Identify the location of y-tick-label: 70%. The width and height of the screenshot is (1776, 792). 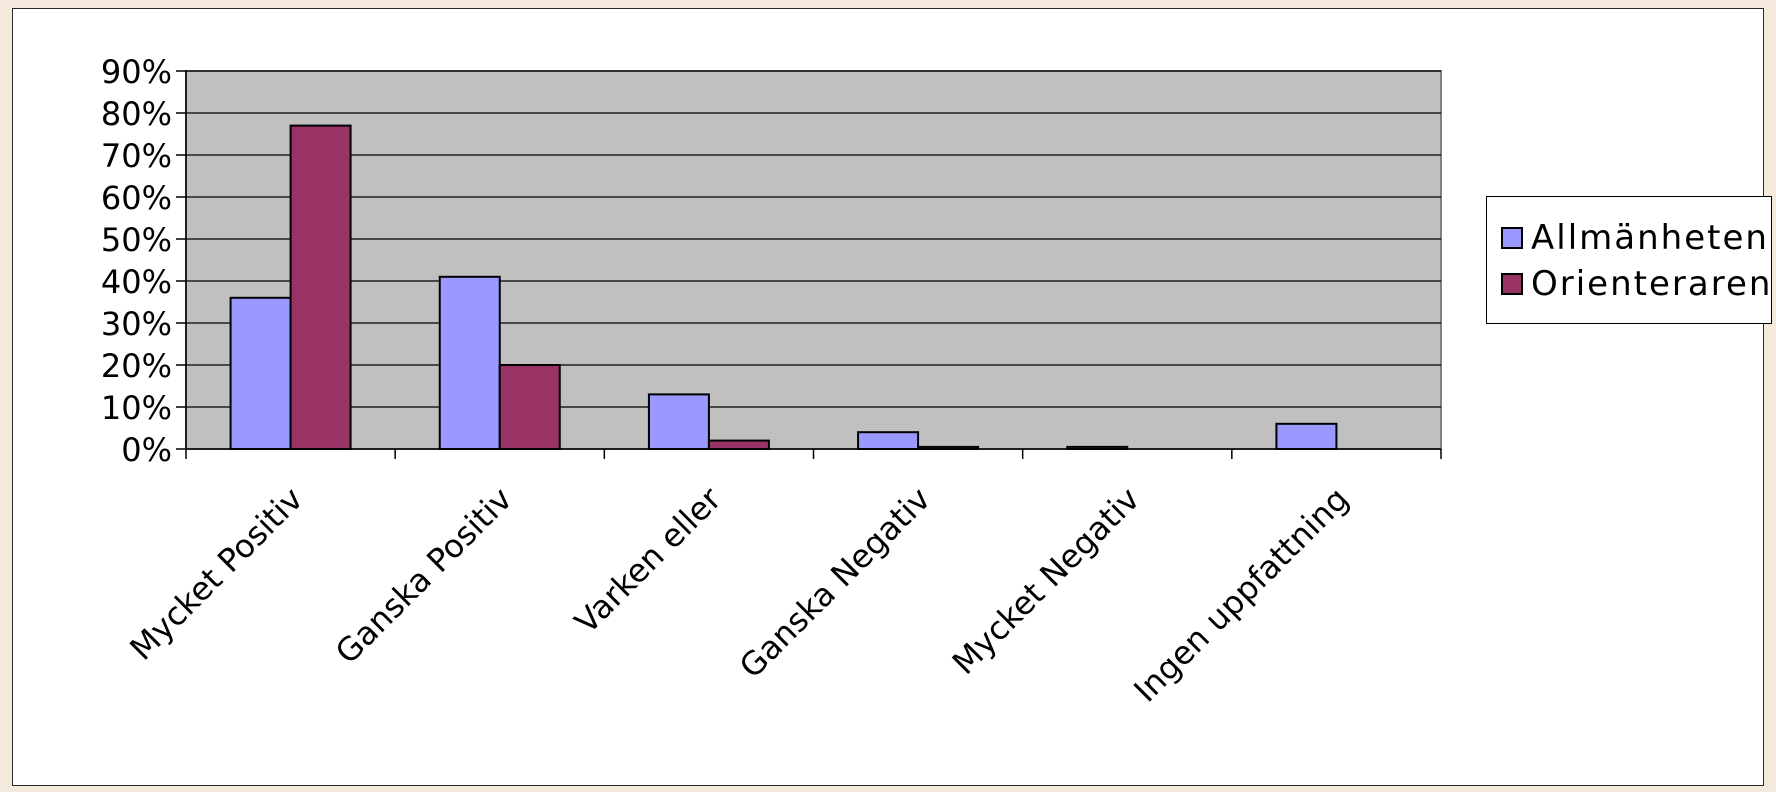
(136, 156).